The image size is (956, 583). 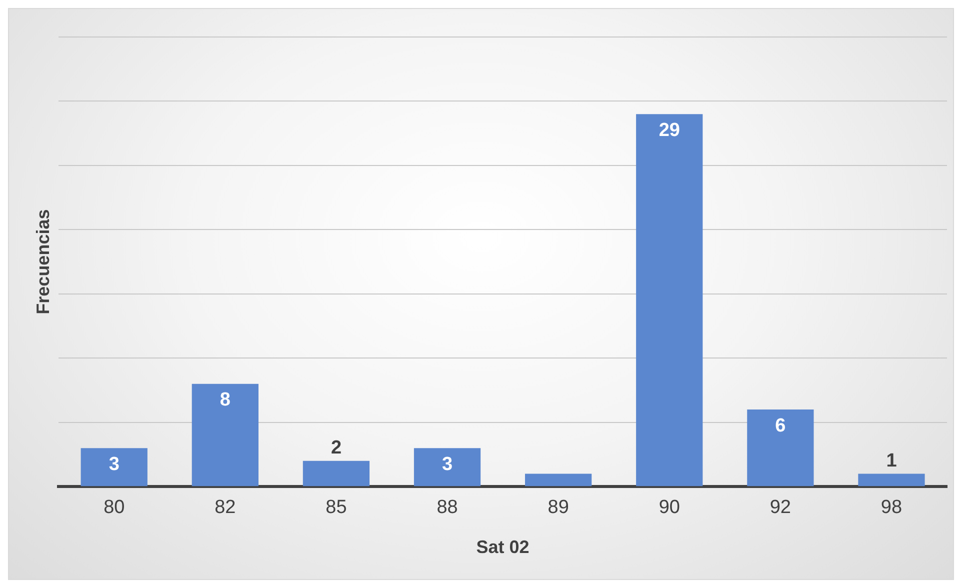 I want to click on x-tick-label: 82, so click(x=225, y=507).